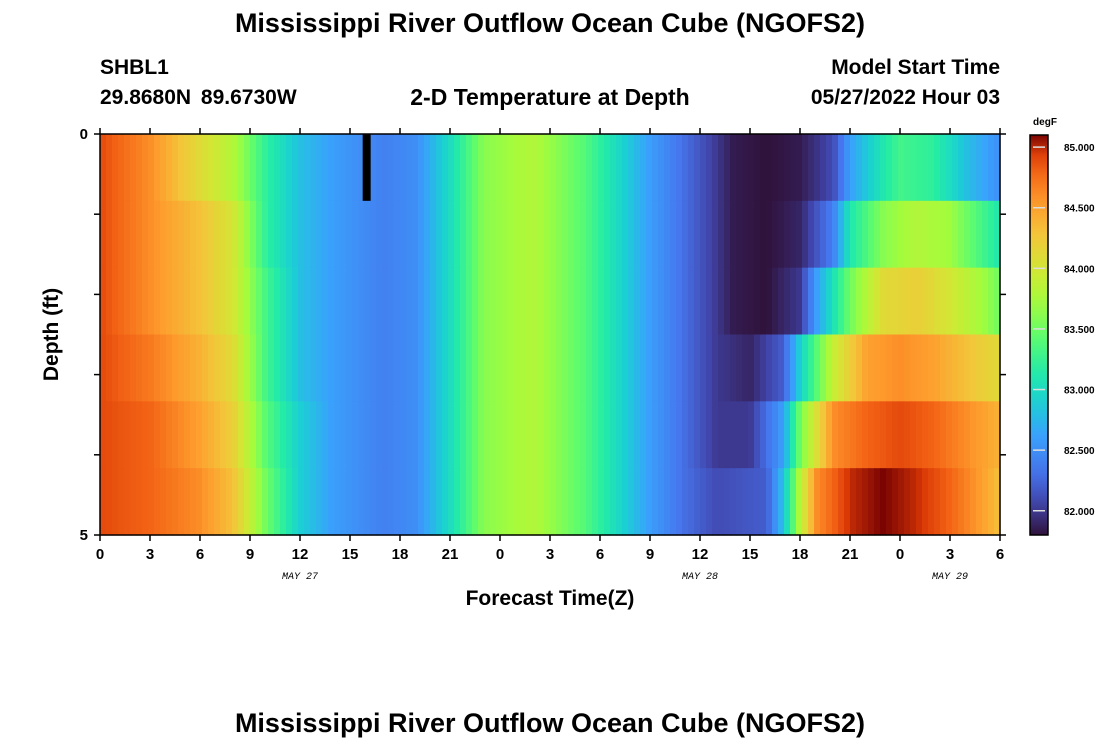 This screenshot has height=750, width=1100. I want to click on date-label: MAY 27, so click(300, 577).